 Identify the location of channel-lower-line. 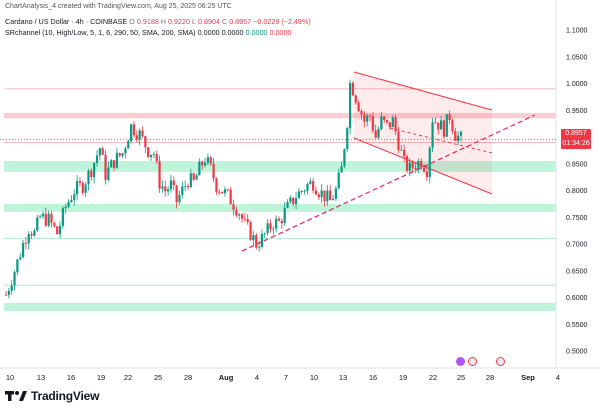
(423, 166).